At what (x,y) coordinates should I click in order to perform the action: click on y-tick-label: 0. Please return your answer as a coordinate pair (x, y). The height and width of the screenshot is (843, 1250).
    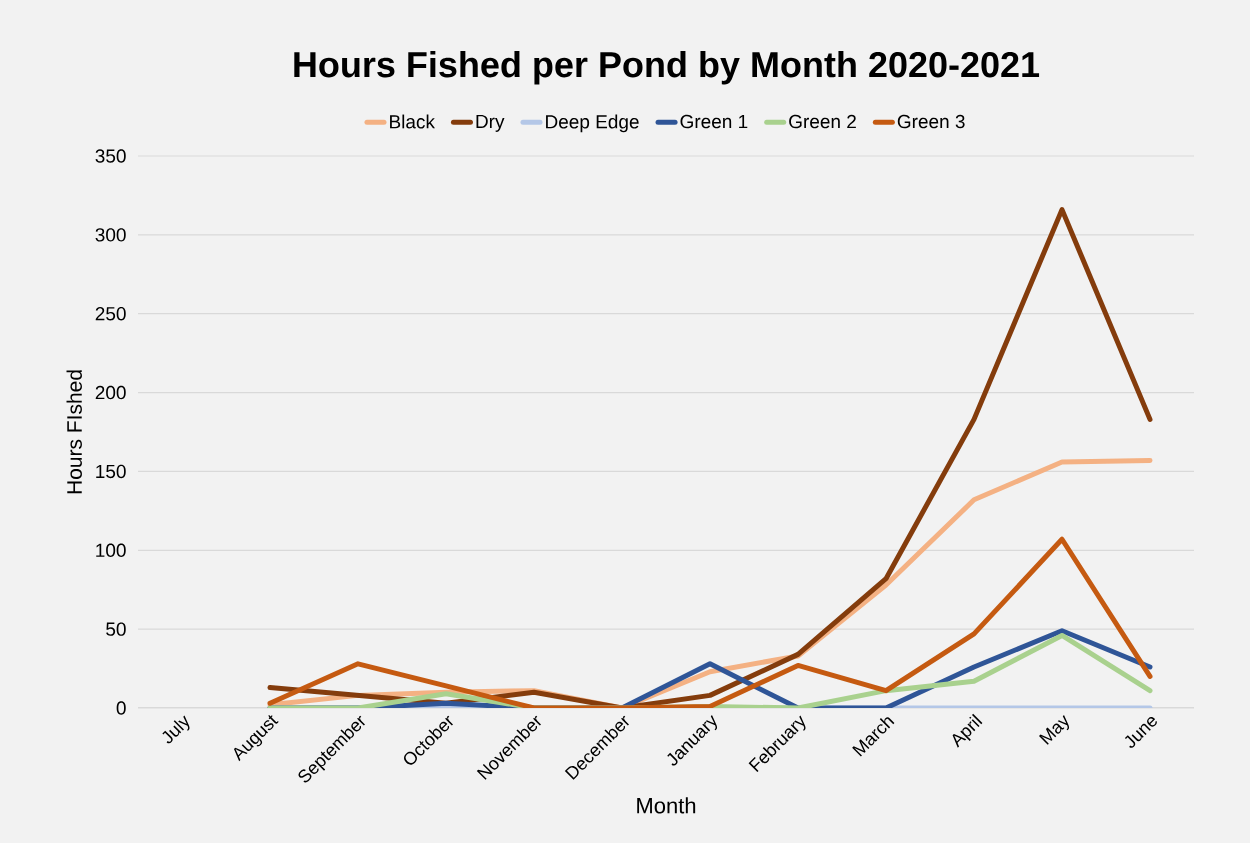
    Looking at the image, I should click on (121, 708).